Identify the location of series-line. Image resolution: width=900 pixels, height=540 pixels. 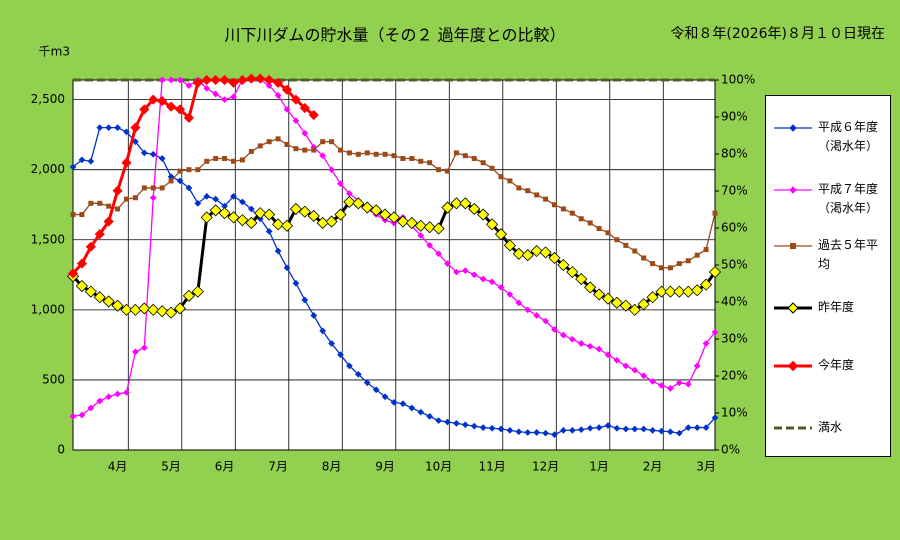
(193, 176).